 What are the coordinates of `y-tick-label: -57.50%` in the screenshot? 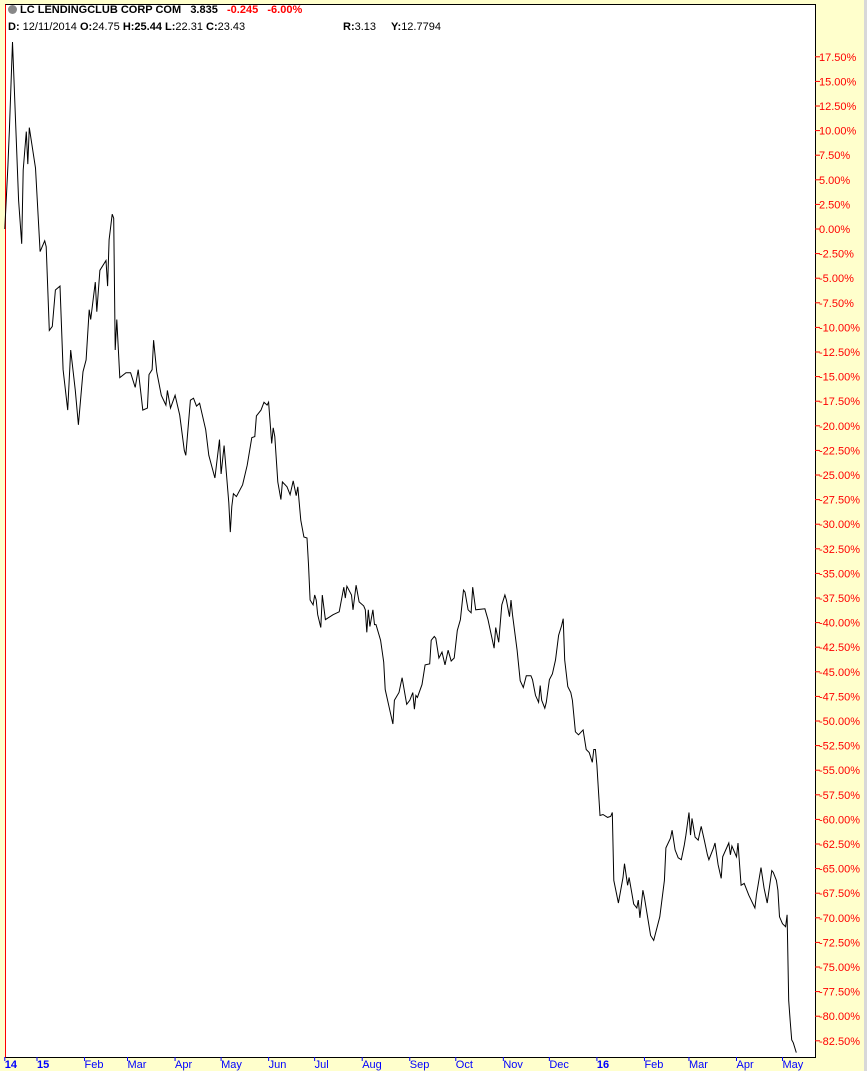 It's located at (839, 796).